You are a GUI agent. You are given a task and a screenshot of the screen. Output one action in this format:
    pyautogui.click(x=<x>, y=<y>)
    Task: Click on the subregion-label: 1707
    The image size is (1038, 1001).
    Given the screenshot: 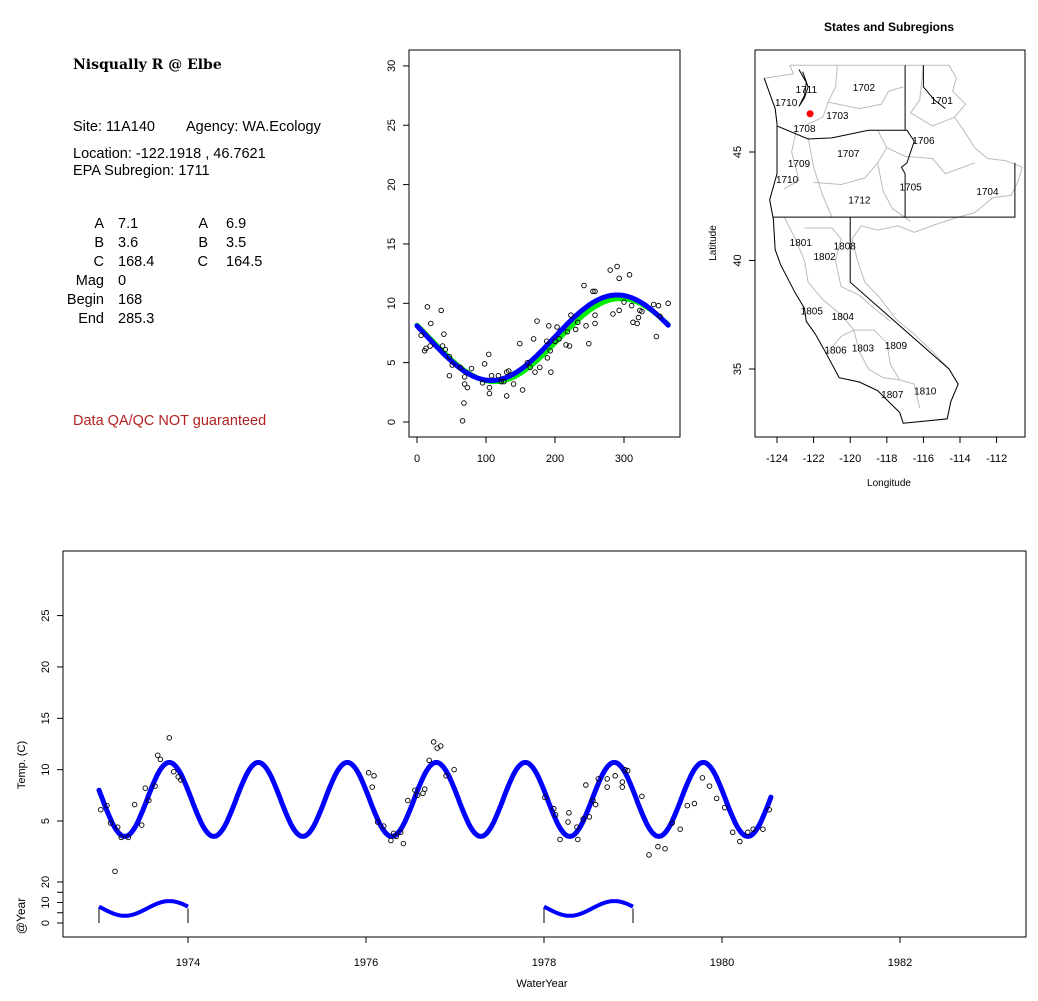 What is the action you would take?
    pyautogui.click(x=848, y=154)
    